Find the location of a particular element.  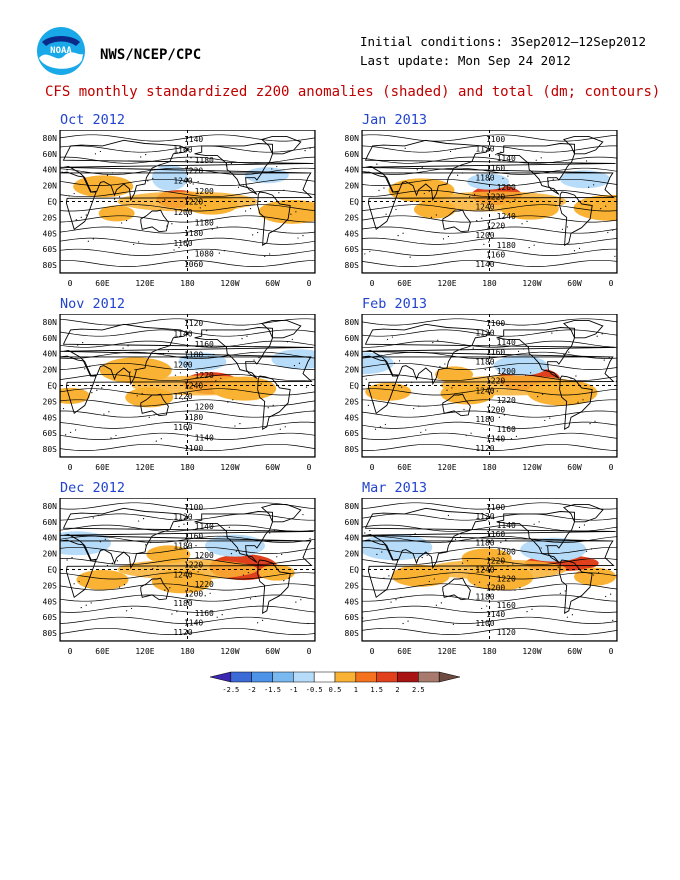

initial-conditions: Initial conditions: 3Sep2012–12Sep2012 is located at coordinates (503, 41).